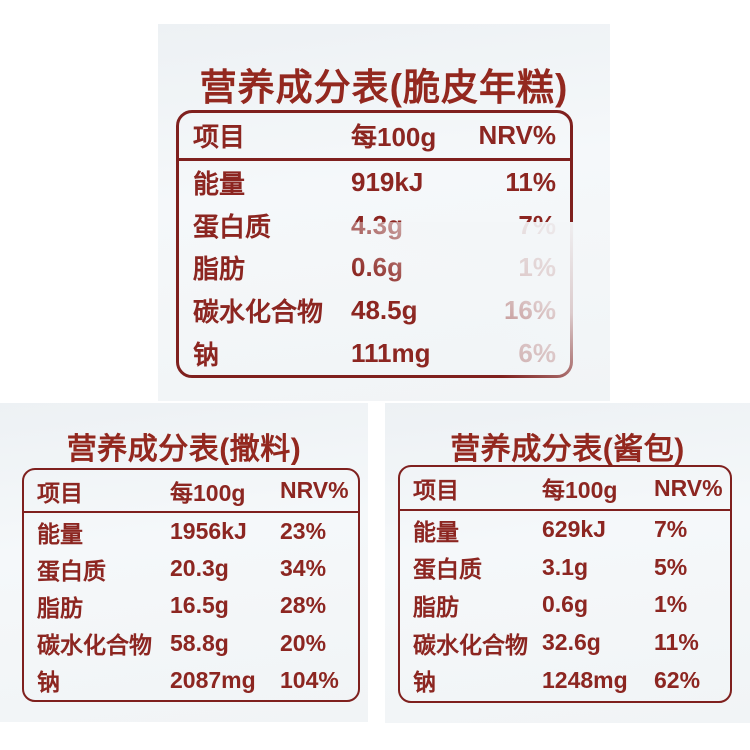 The image size is (750, 750). What do you see at coordinates (574, 529) in the screenshot?
I see `nutrient-value: 629kJ` at bounding box center [574, 529].